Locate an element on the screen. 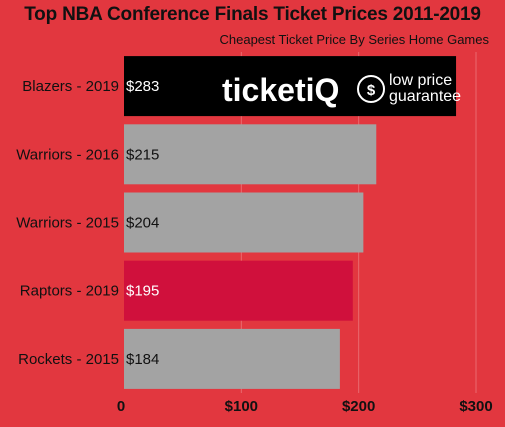  logo-brand: ticketiQ is located at coordinates (280, 90).